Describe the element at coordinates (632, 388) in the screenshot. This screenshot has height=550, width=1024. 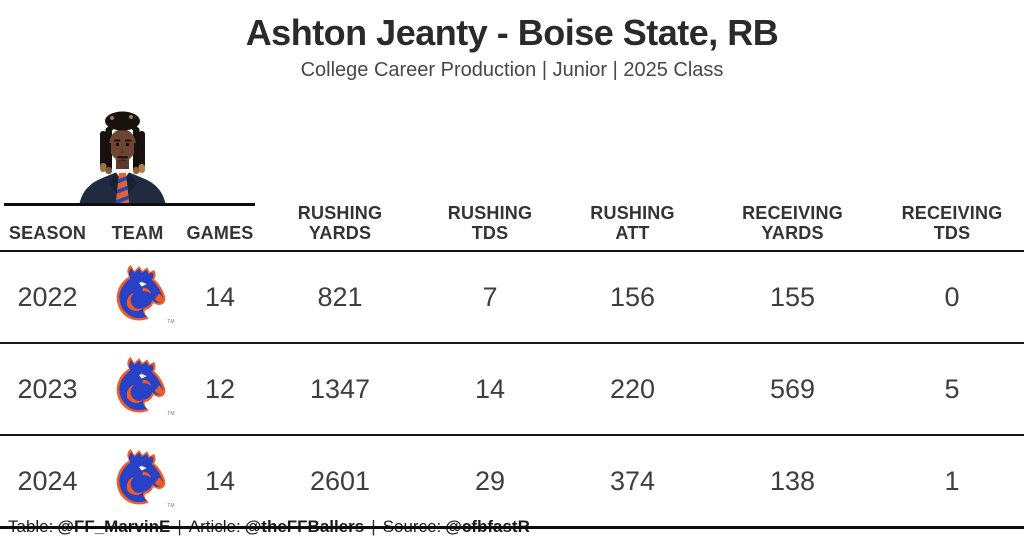
I see `cell-rushing-att: 220` at that location.